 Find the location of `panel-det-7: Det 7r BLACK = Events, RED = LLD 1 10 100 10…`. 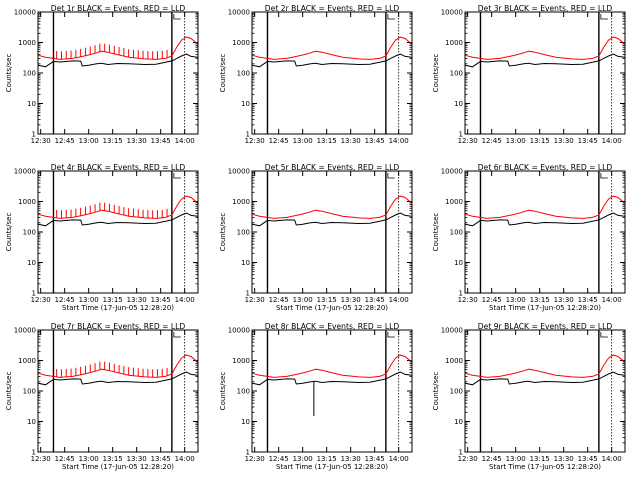

panel-det-7: Det 7r BLACK = Events, RED = LLD 1 10 100 10… is located at coordinates (102, 396).